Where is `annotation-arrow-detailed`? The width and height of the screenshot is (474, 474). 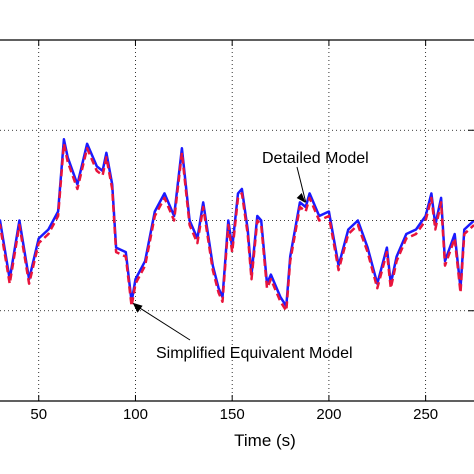 annotation-arrow-detailed is located at coordinates (301, 184).